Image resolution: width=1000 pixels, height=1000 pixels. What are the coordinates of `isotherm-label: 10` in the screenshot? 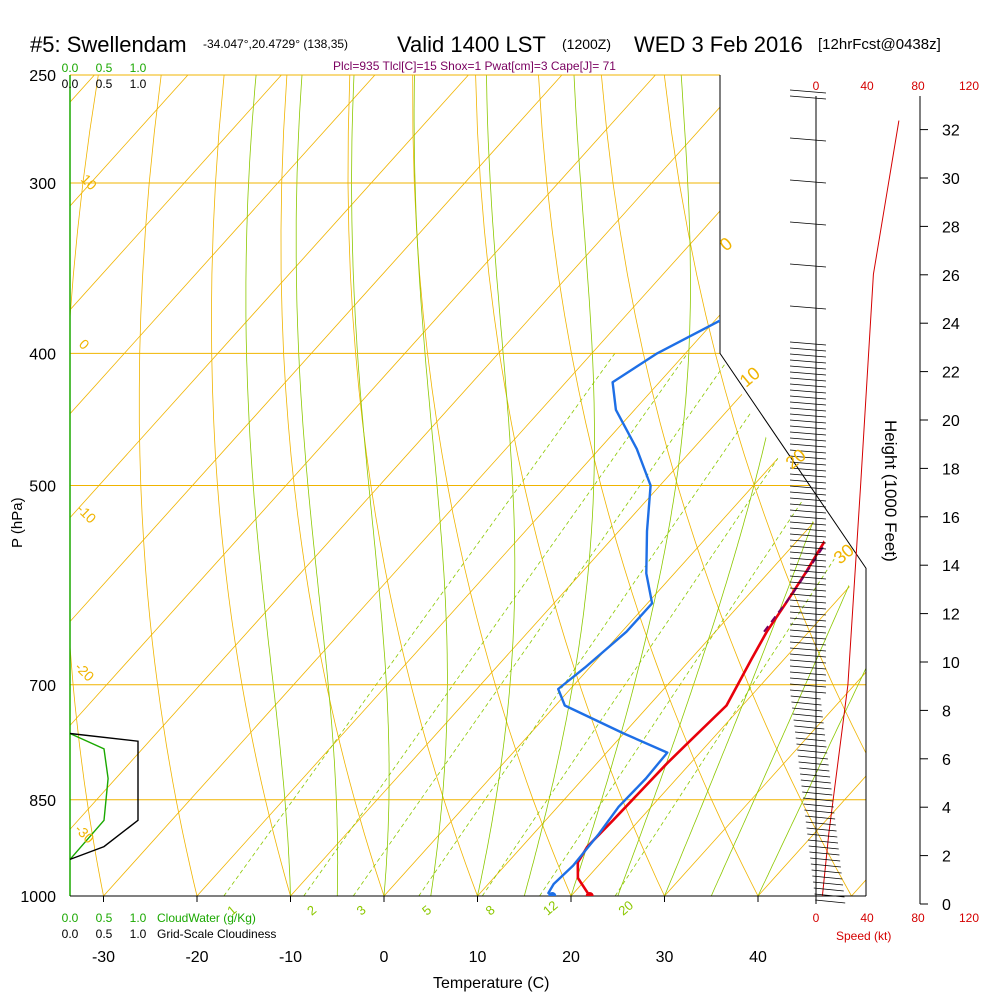 It's located at (89, 182).